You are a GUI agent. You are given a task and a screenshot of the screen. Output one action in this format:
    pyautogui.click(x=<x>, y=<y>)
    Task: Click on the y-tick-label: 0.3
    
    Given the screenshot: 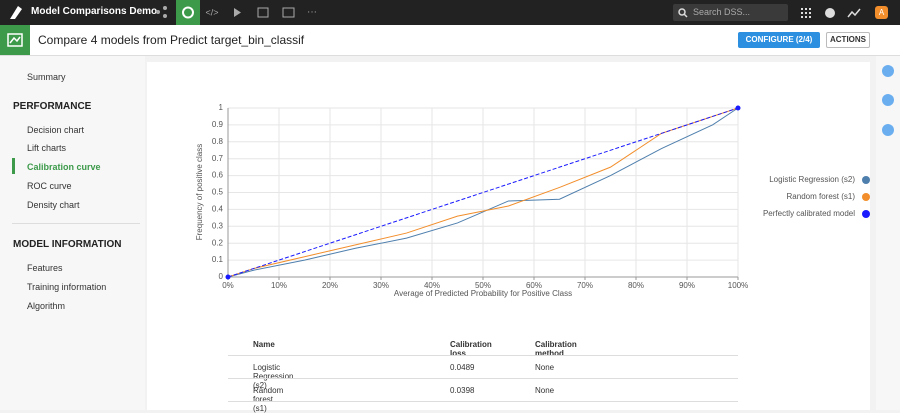 What is the action you would take?
    pyautogui.click(x=218, y=225)
    